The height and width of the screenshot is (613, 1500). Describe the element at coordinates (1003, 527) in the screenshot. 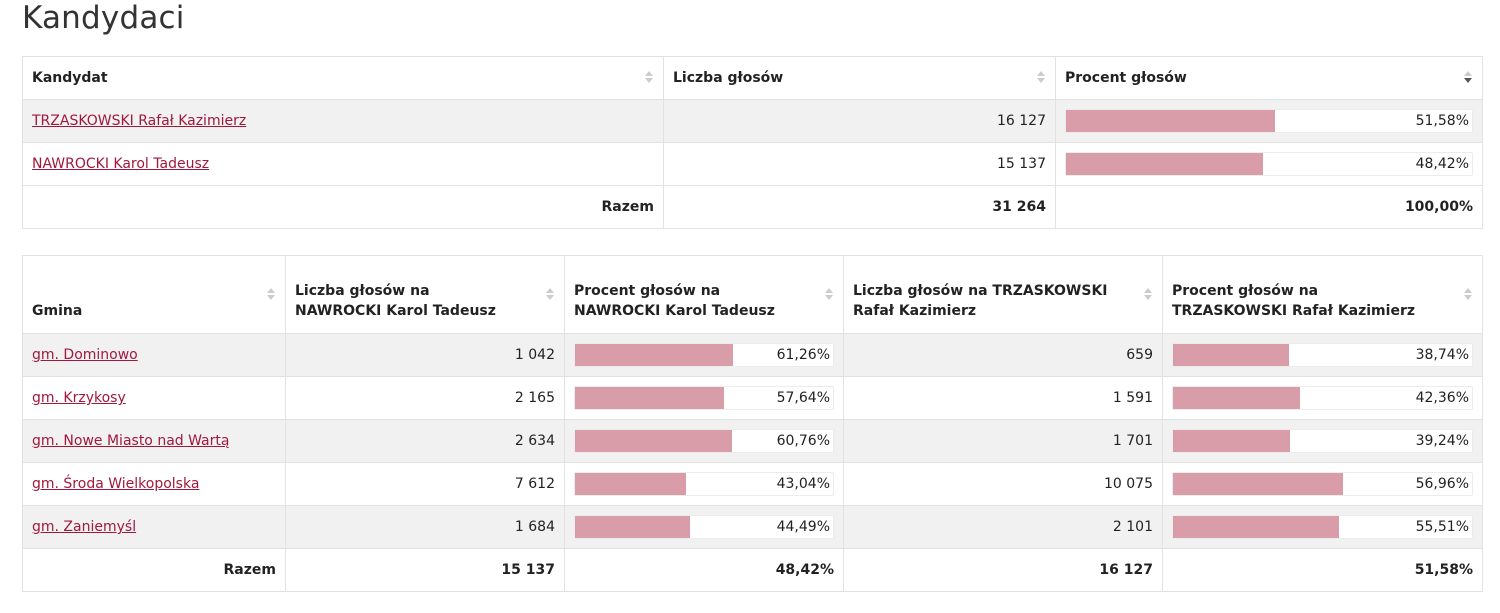

I see `votes-b-cell: 2 101` at that location.